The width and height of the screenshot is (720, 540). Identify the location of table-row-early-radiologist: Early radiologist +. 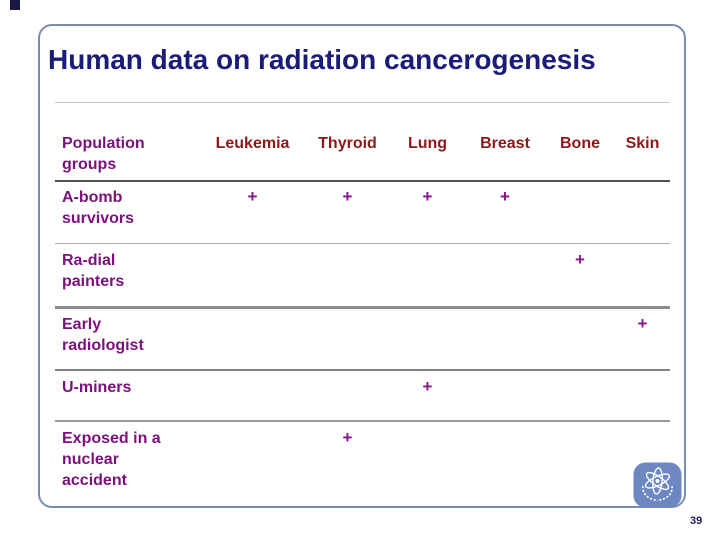
(362, 340).